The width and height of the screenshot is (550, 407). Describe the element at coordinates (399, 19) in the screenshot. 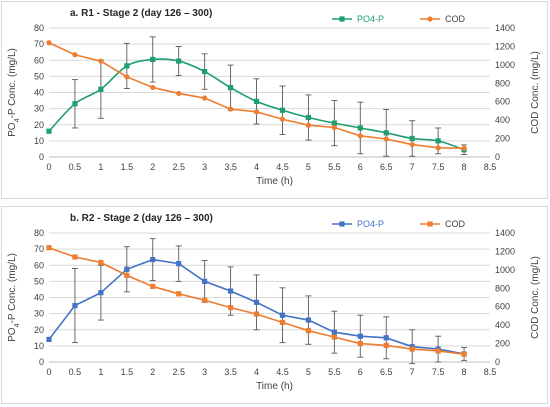

I see `legend: PO4-P COD` at that location.